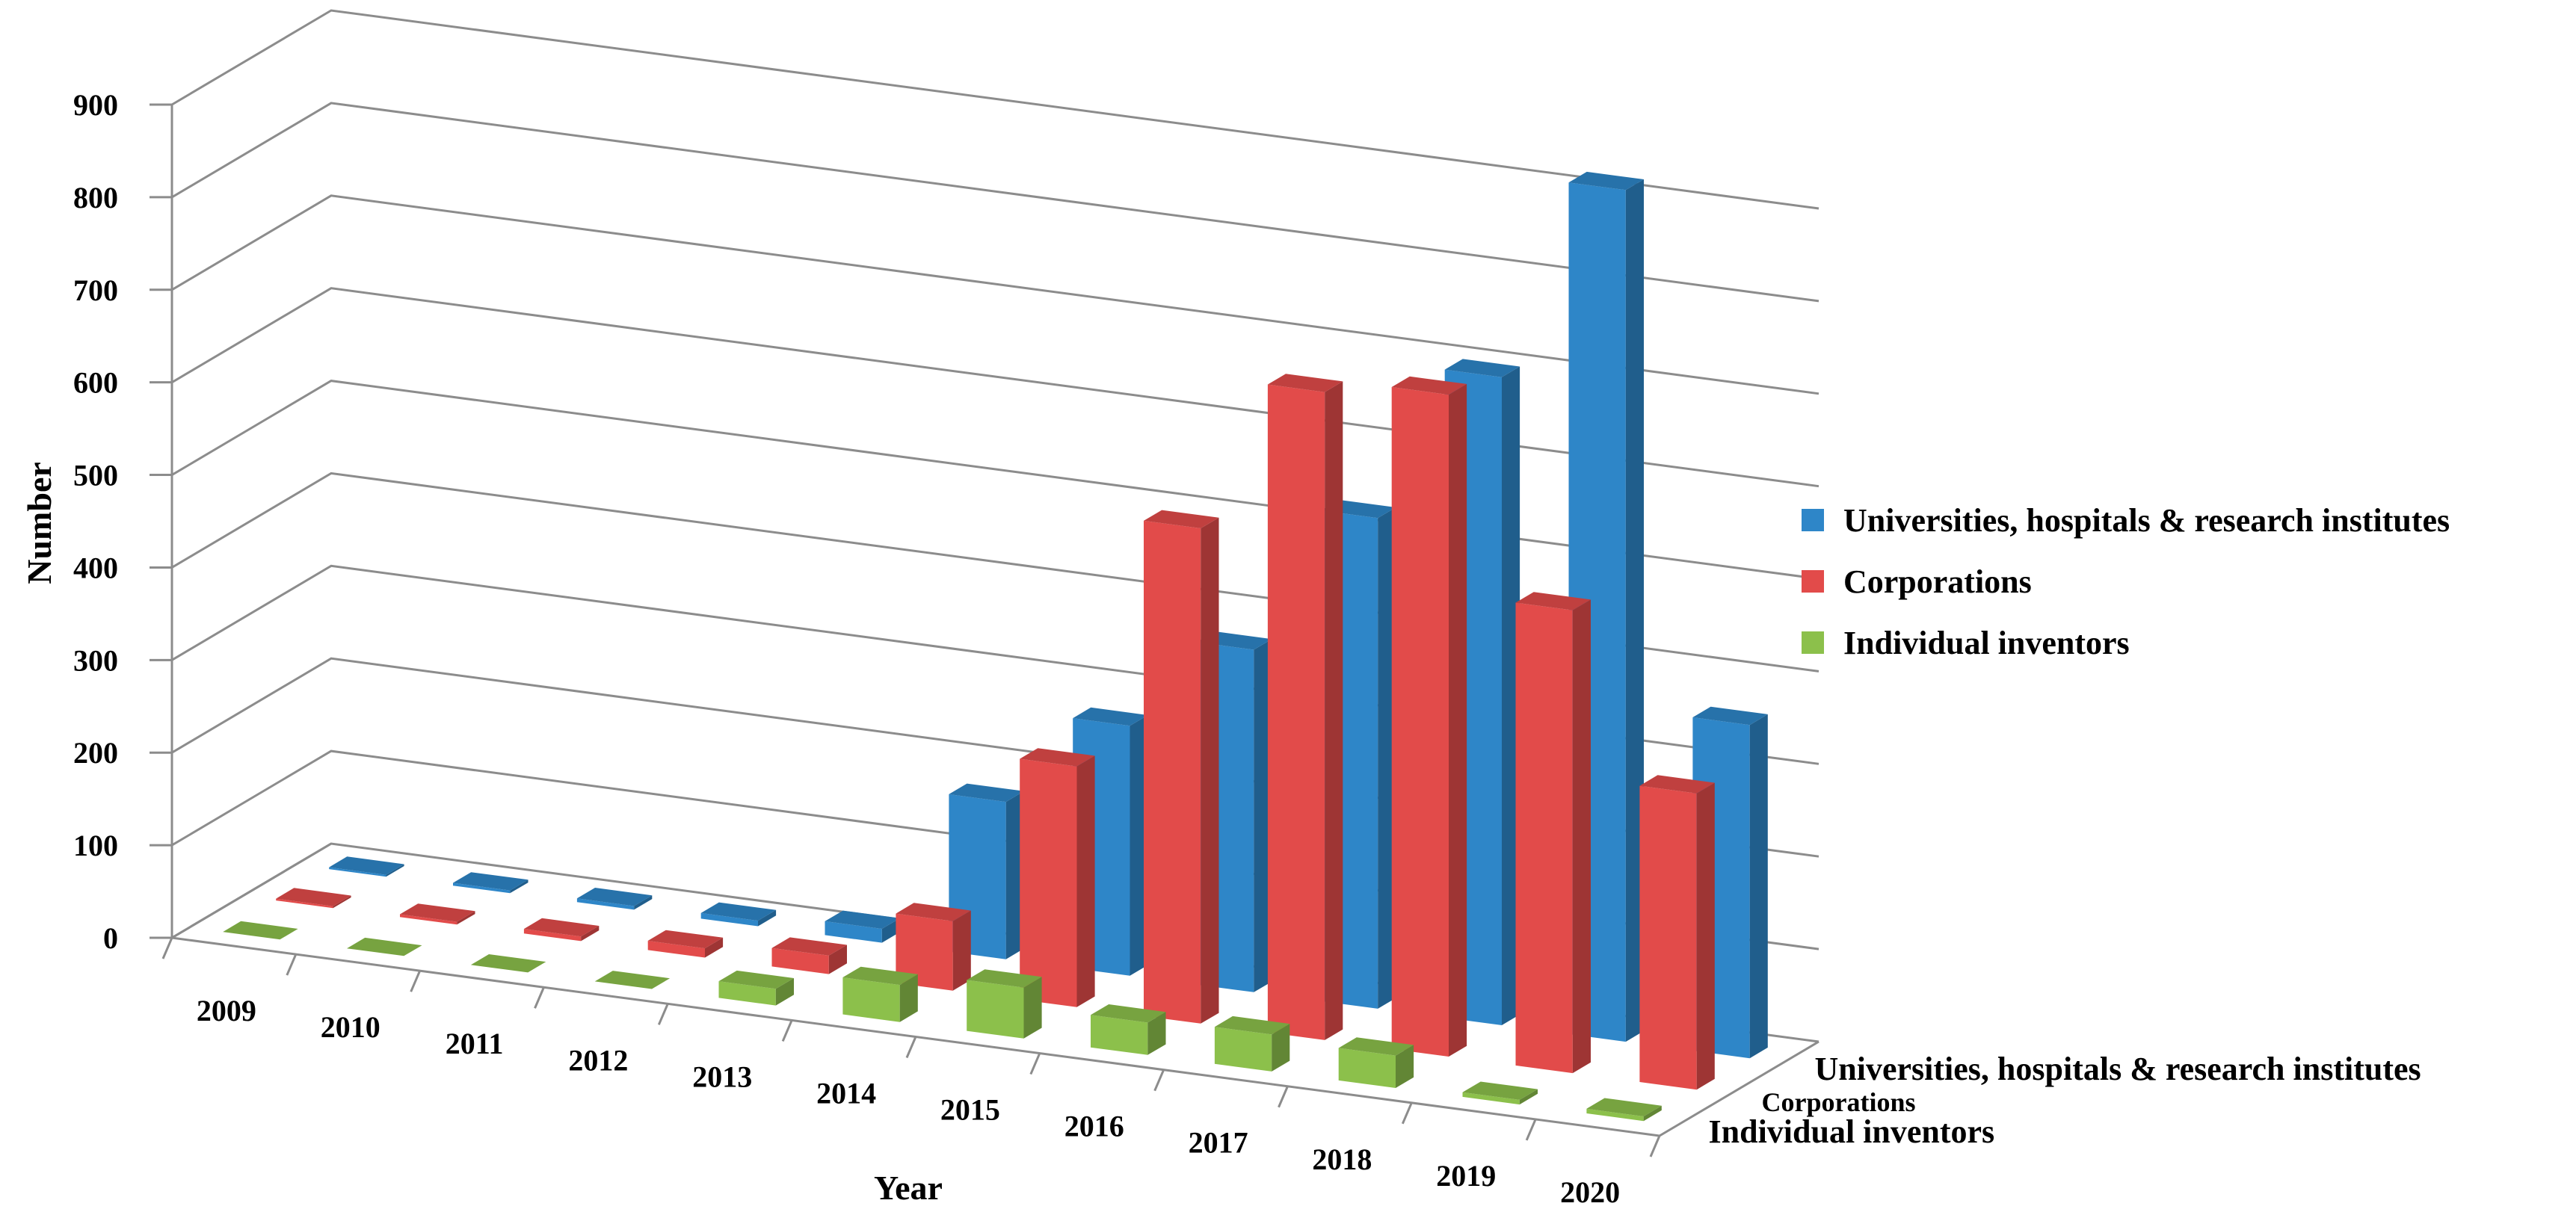 The width and height of the screenshot is (2576, 1218). I want to click on y-tick-label: 400, so click(95, 567).